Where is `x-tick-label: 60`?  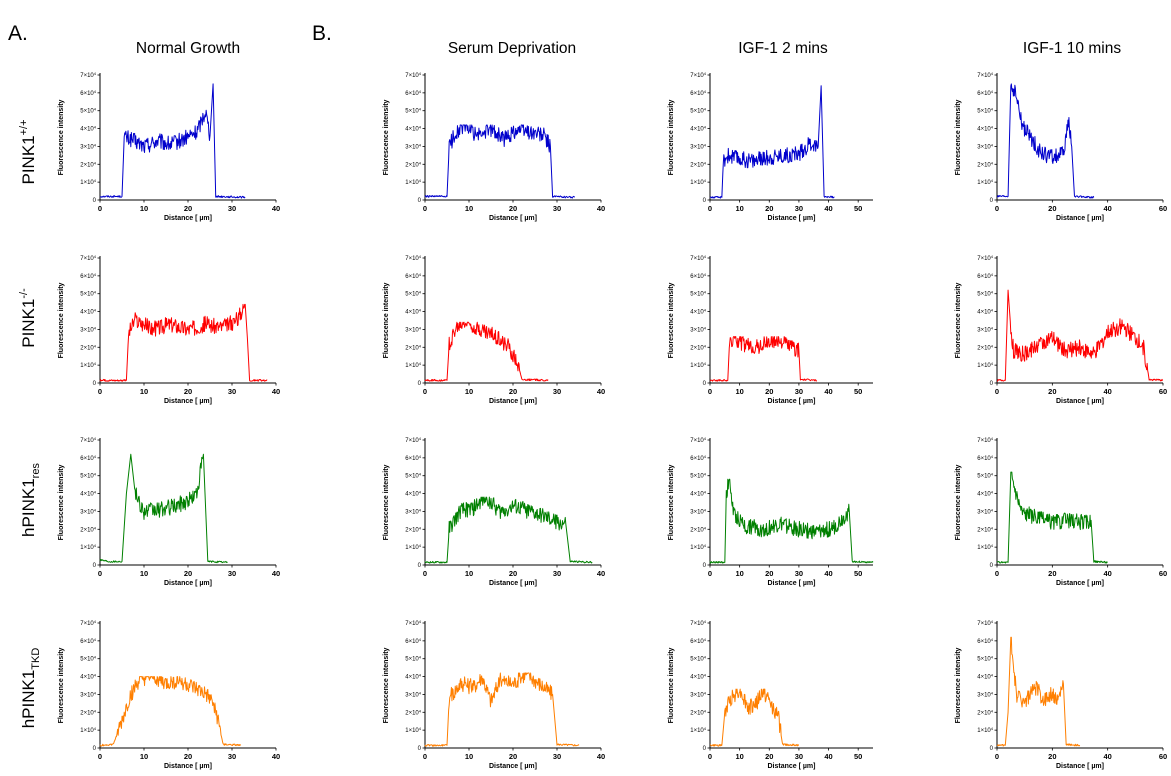 x-tick-label: 60 is located at coordinates (1163, 756).